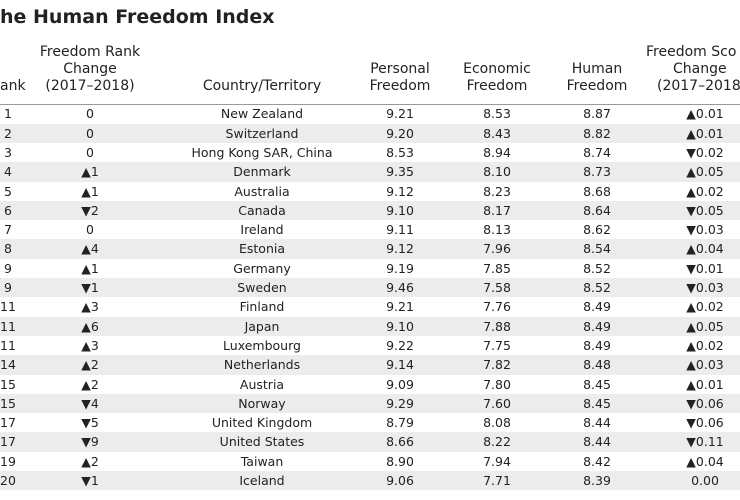  What do you see at coordinates (90, 423) in the screenshot?
I see `table-cell: ▼5` at bounding box center [90, 423].